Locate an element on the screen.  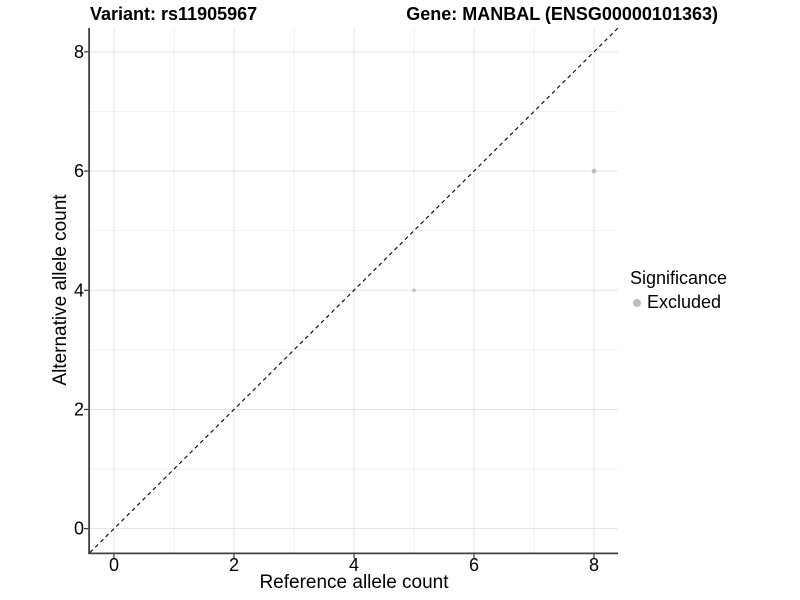
x-tick-label: 2 is located at coordinates (234, 565).